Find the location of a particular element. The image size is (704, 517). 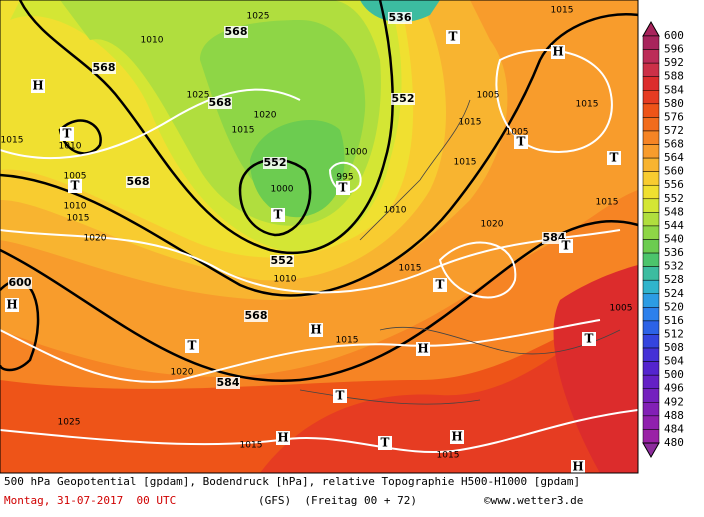

colorbar-label: 480 is located at coordinates (674, 442).